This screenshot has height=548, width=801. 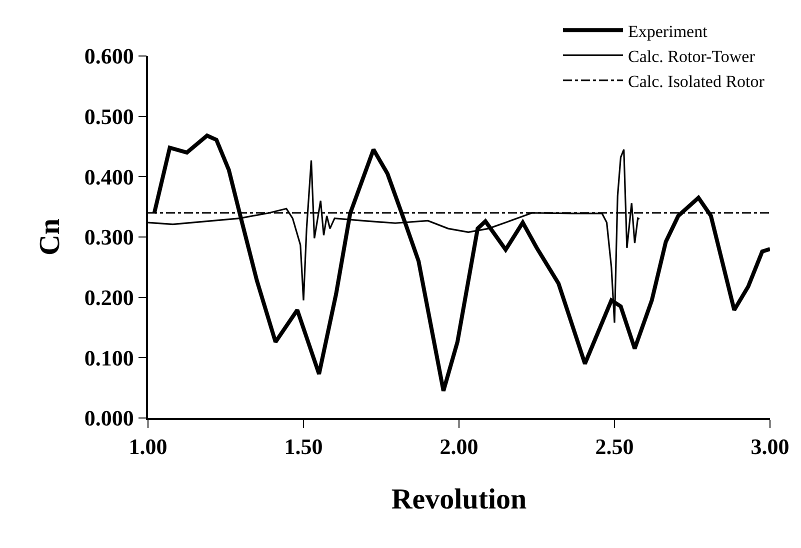 What do you see at coordinates (148, 447) in the screenshot?
I see `x-tick-label: 1.00` at bounding box center [148, 447].